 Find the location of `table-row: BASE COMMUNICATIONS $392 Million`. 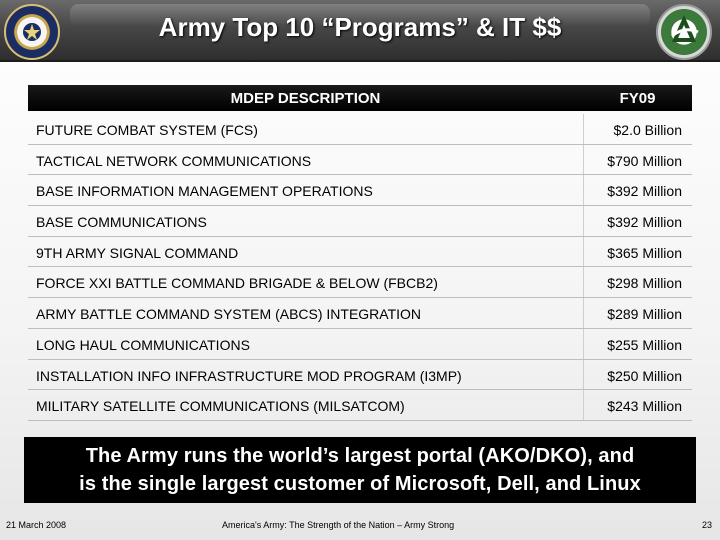

table-row: BASE COMMUNICATIONS $392 Million is located at coordinates (360, 221).